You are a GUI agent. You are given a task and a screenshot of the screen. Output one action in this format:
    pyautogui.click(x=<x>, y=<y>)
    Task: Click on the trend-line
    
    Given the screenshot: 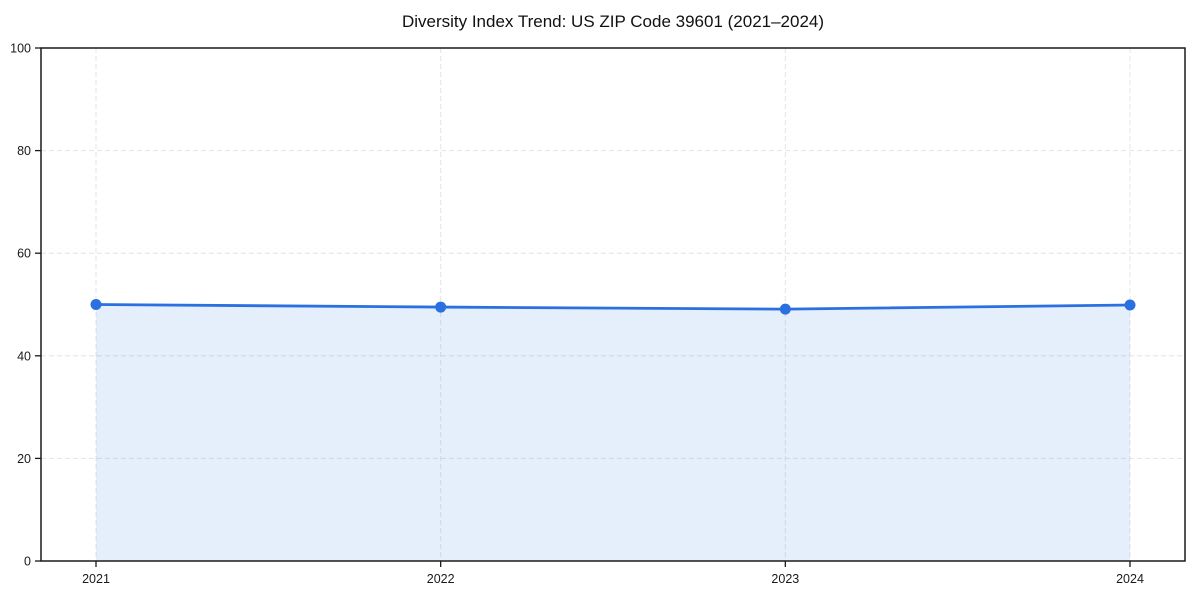 What is the action you would take?
    pyautogui.click(x=613, y=307)
    